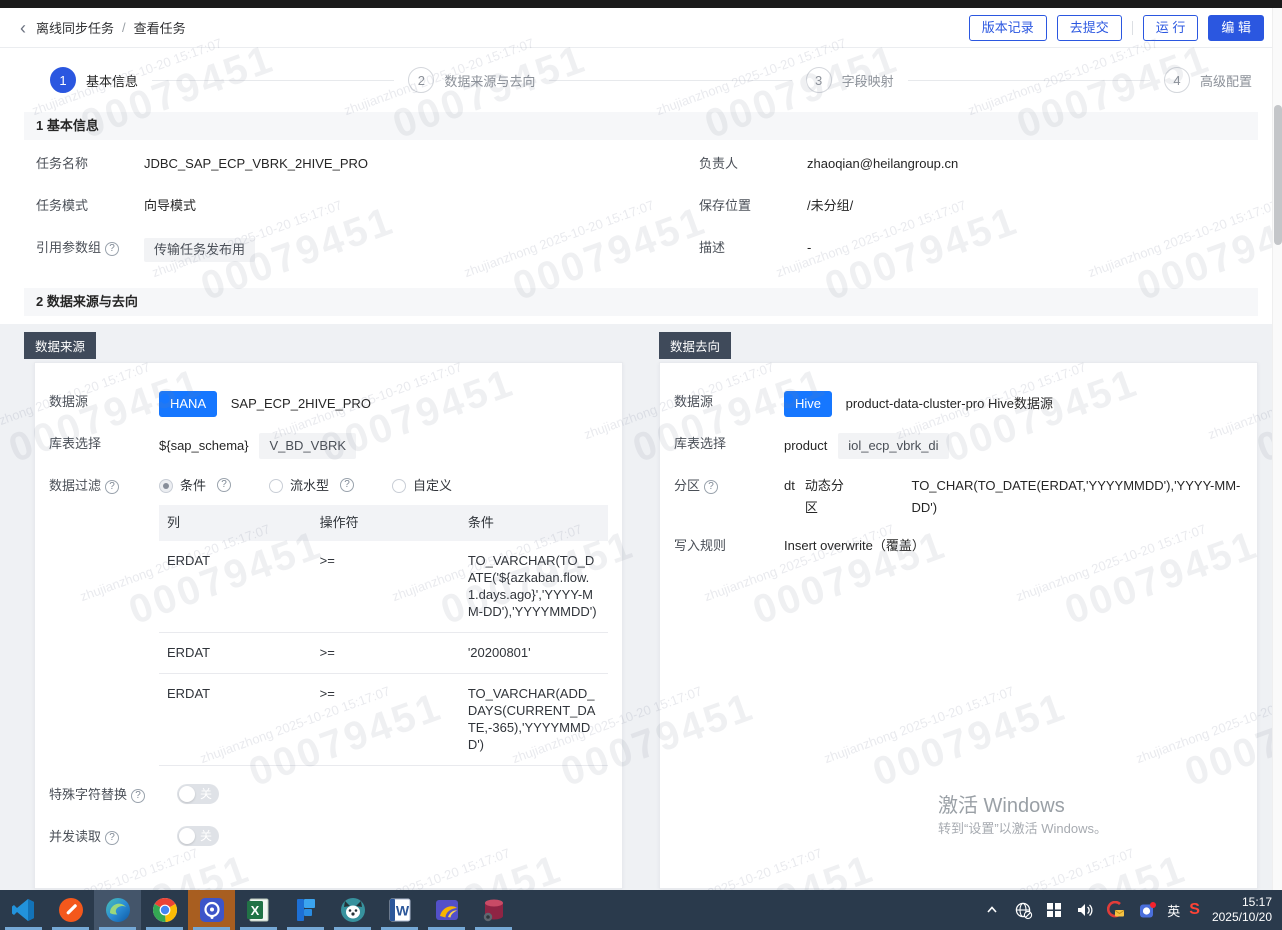 The height and width of the screenshot is (930, 1282). Describe the element at coordinates (490, 81) in the screenshot. I see `step-label: 数据来源与去向` at that location.